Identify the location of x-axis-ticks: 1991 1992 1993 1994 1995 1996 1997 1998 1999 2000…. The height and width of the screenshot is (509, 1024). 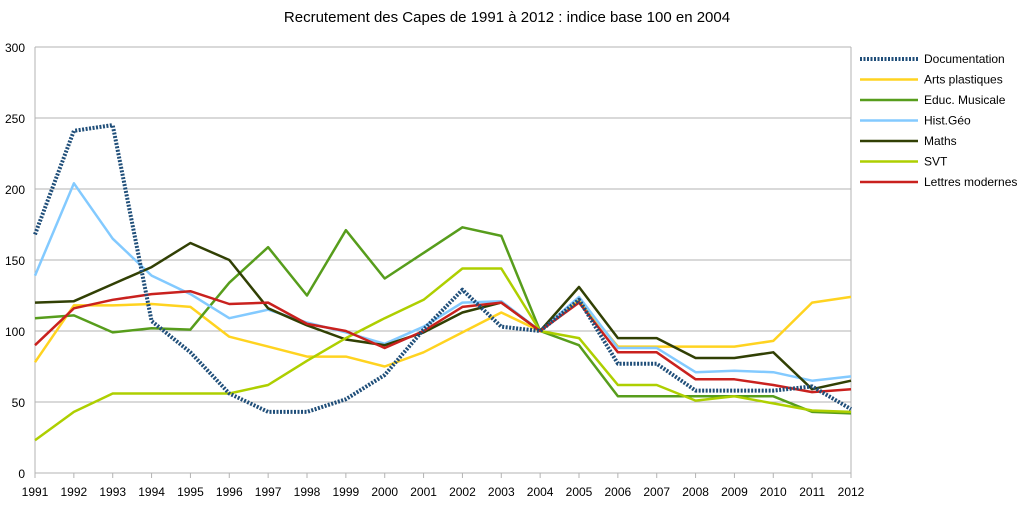
(443, 486).